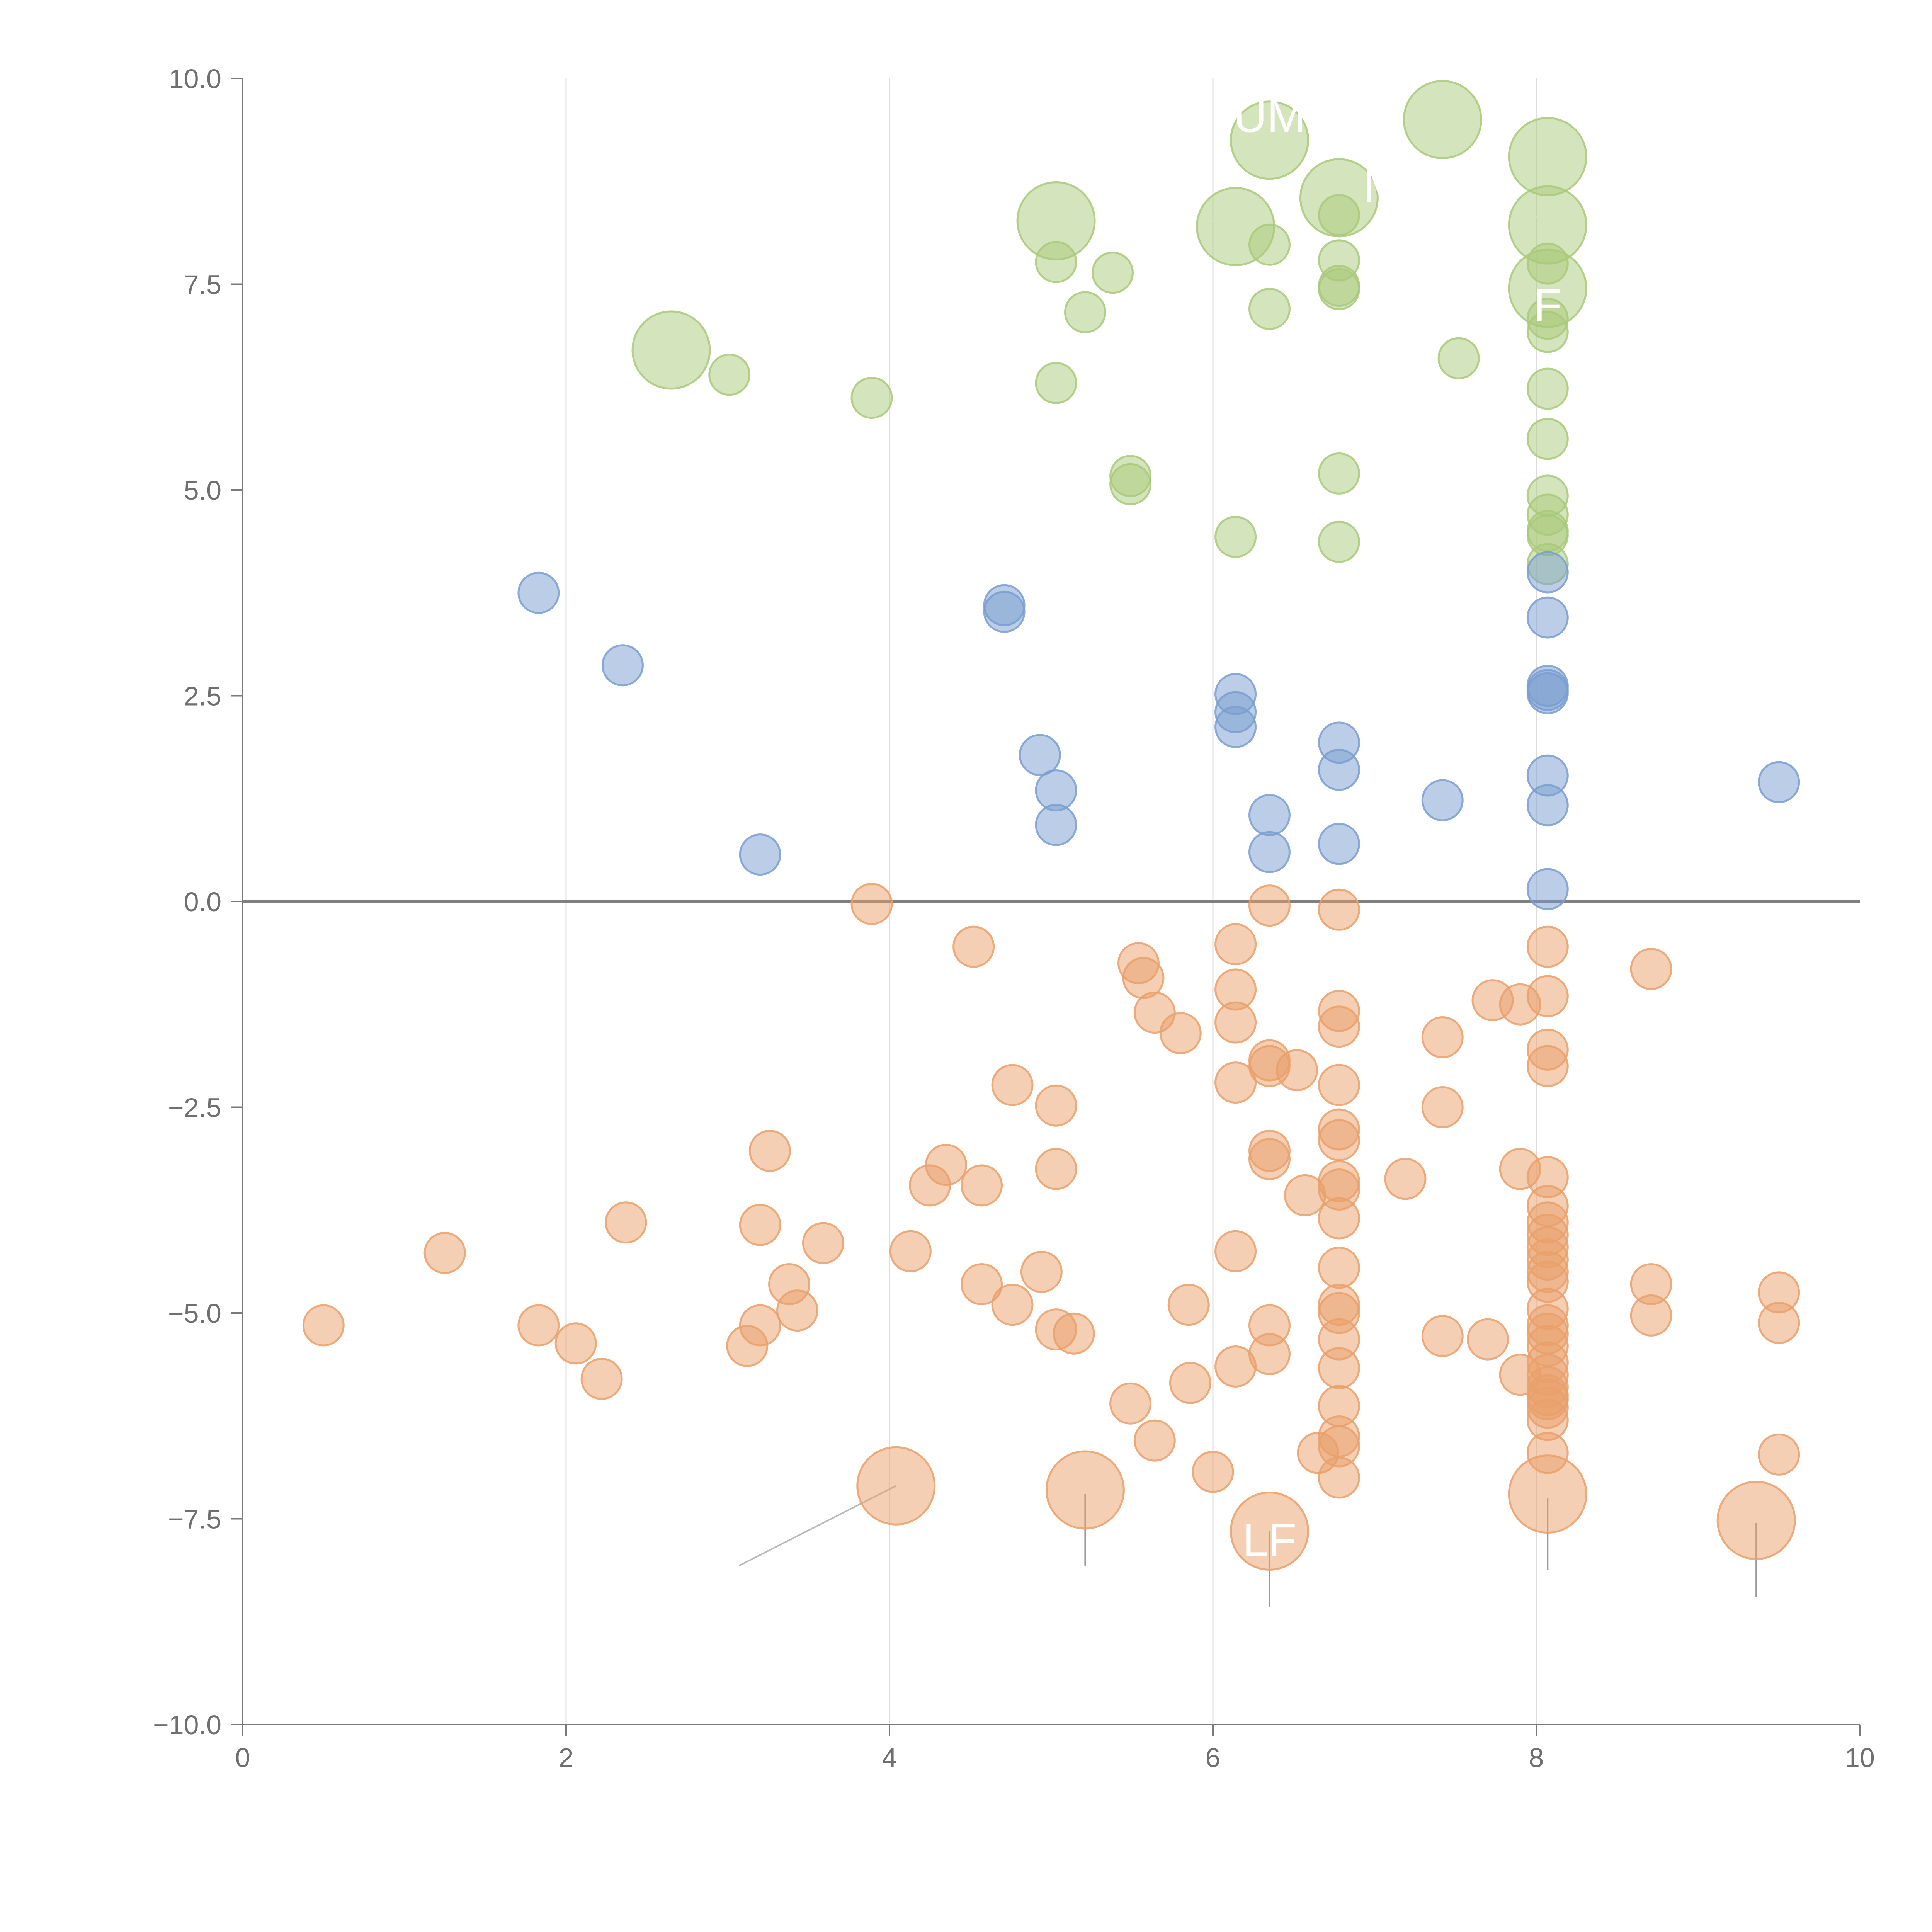 The height and width of the screenshot is (1932, 1932). What do you see at coordinates (567, 1758) in the screenshot?
I see `x-tick-label: 2` at bounding box center [567, 1758].